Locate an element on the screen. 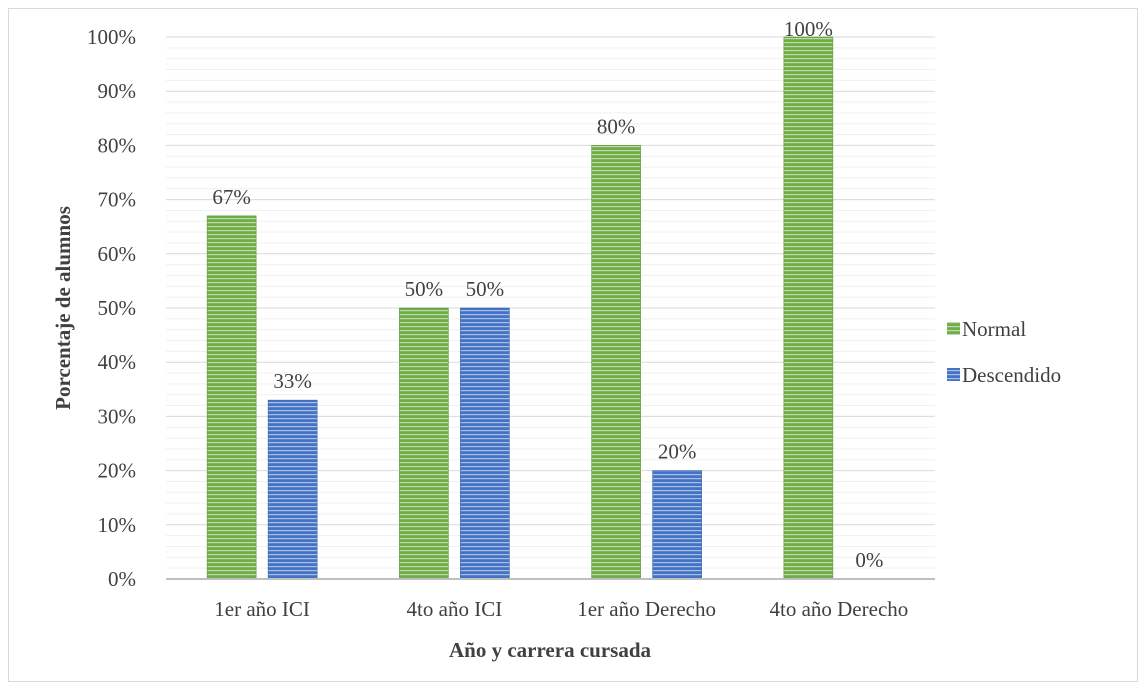 The width and height of the screenshot is (1147, 692). legend-swatch-descendido is located at coordinates (953, 374).